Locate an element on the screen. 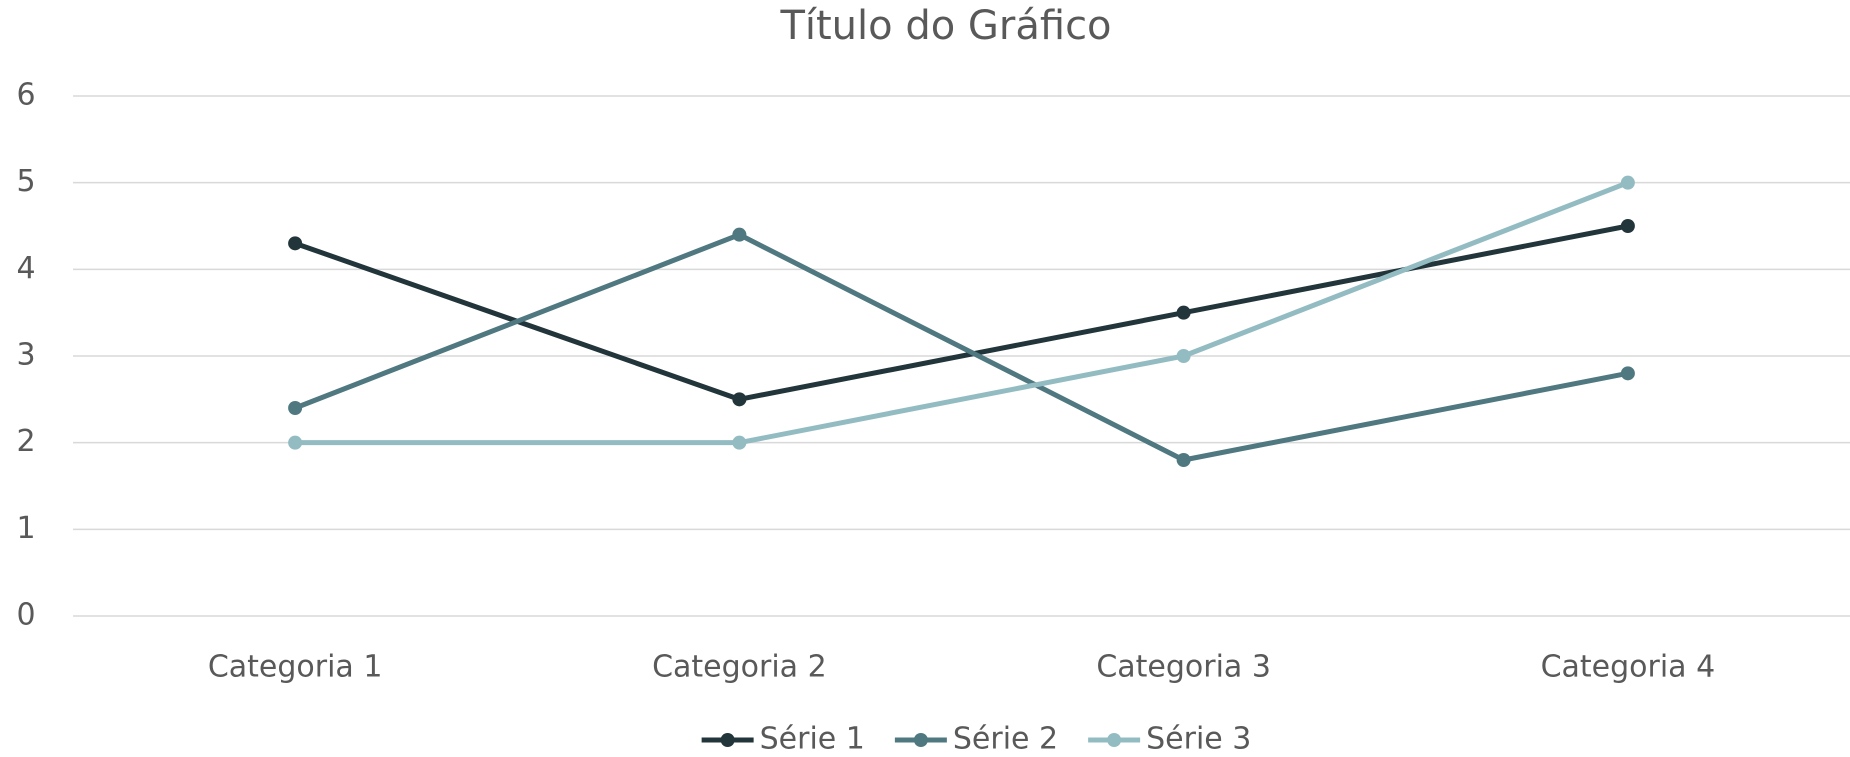  legend-label: Série 1 is located at coordinates (812, 739).